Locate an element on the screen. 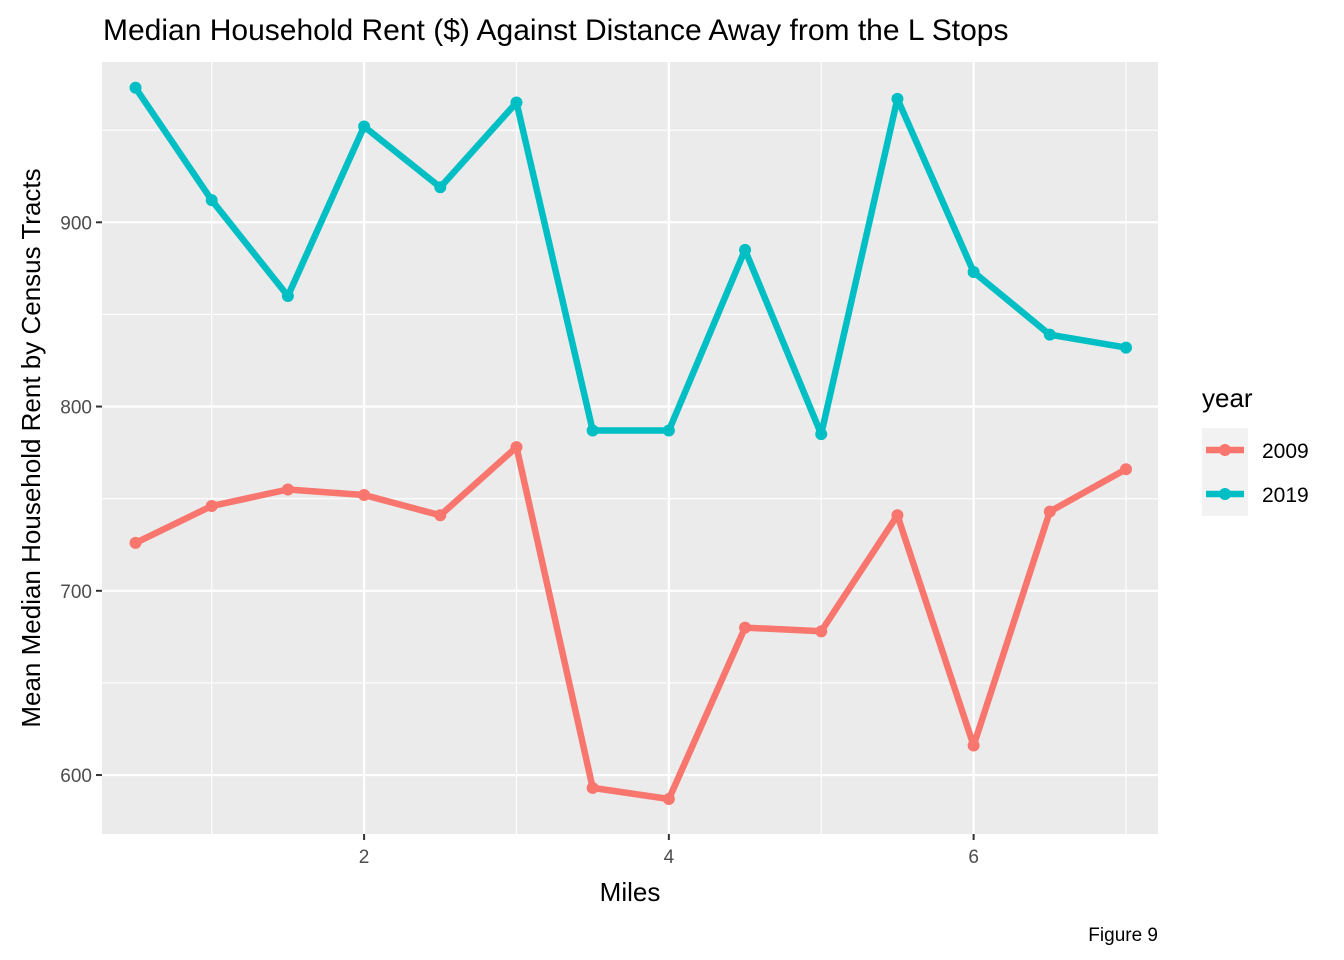 This screenshot has width=1344, height=960. y-tick-label: 700 is located at coordinates (76, 592).